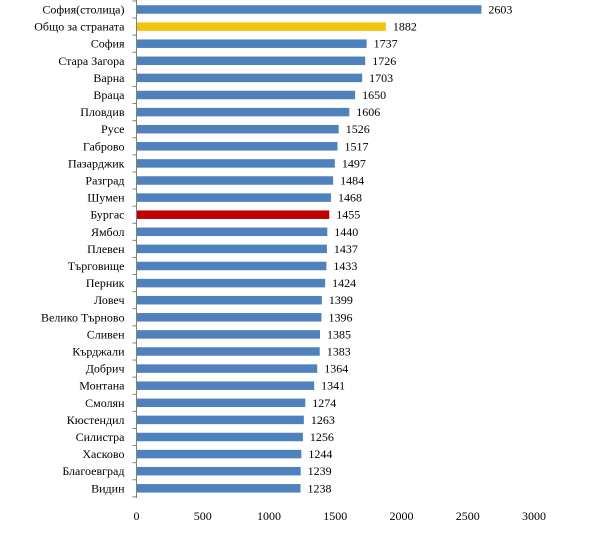 The image size is (601, 556). What do you see at coordinates (203, 516) in the screenshot?
I see `x-tick-label: 500` at bounding box center [203, 516].